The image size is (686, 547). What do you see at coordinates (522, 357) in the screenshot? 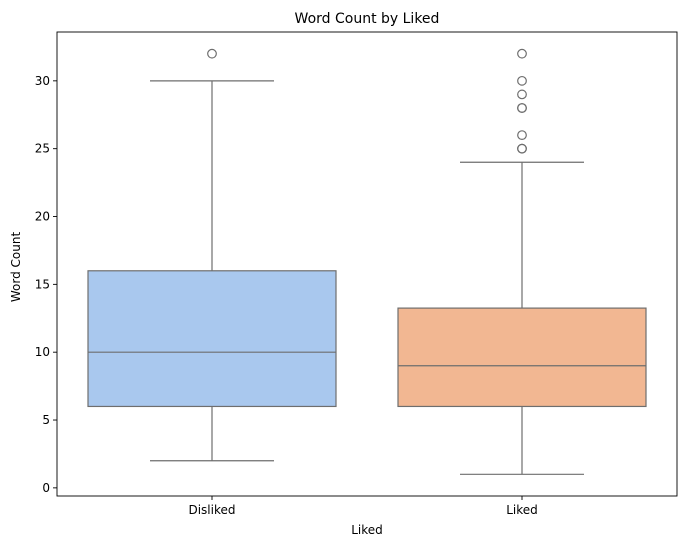
I see `box-liked` at bounding box center [522, 357].